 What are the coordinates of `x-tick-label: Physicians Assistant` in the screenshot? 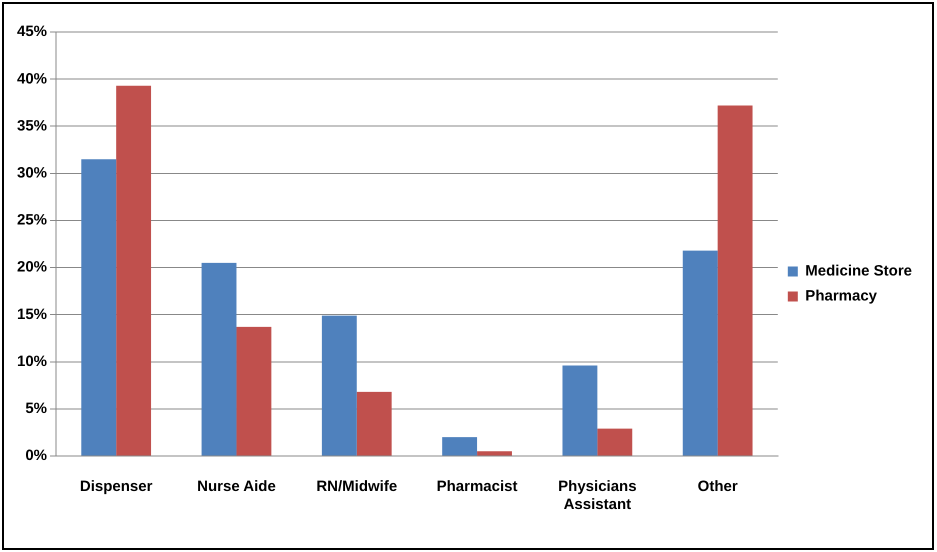 It's located at (597, 496).